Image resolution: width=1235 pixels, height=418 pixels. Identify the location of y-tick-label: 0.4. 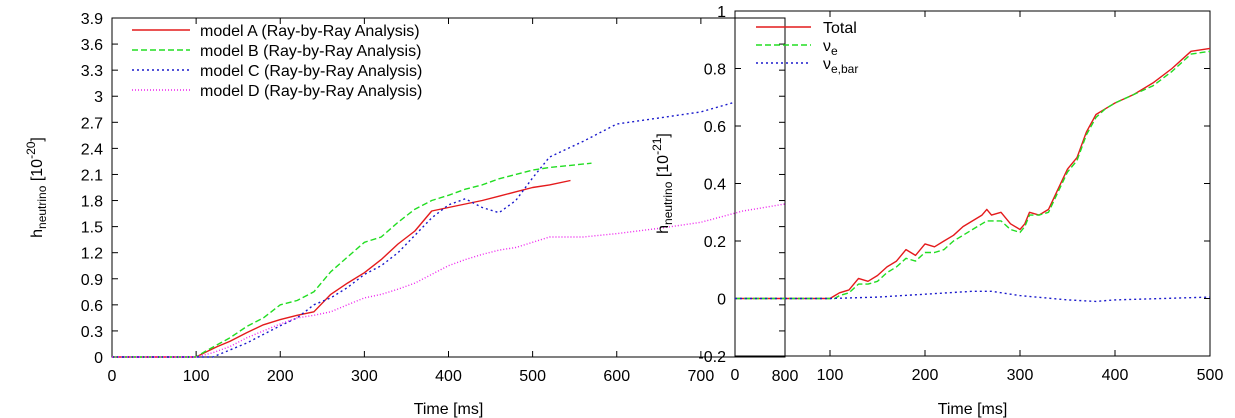
(715, 185).